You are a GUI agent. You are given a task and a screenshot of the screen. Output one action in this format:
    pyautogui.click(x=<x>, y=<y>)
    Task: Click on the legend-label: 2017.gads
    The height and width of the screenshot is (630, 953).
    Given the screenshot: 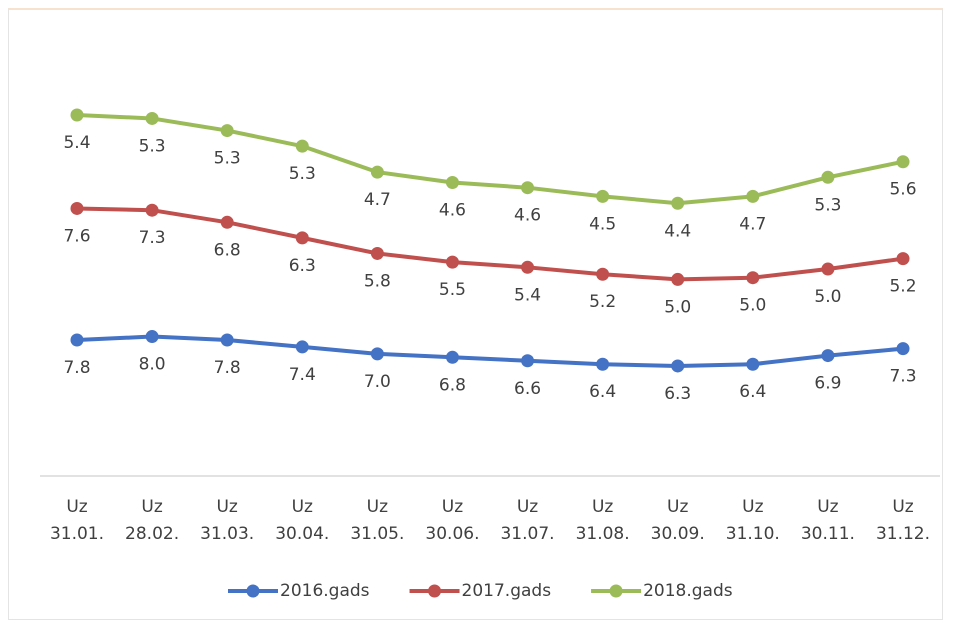 What is the action you would take?
    pyautogui.click(x=507, y=591)
    